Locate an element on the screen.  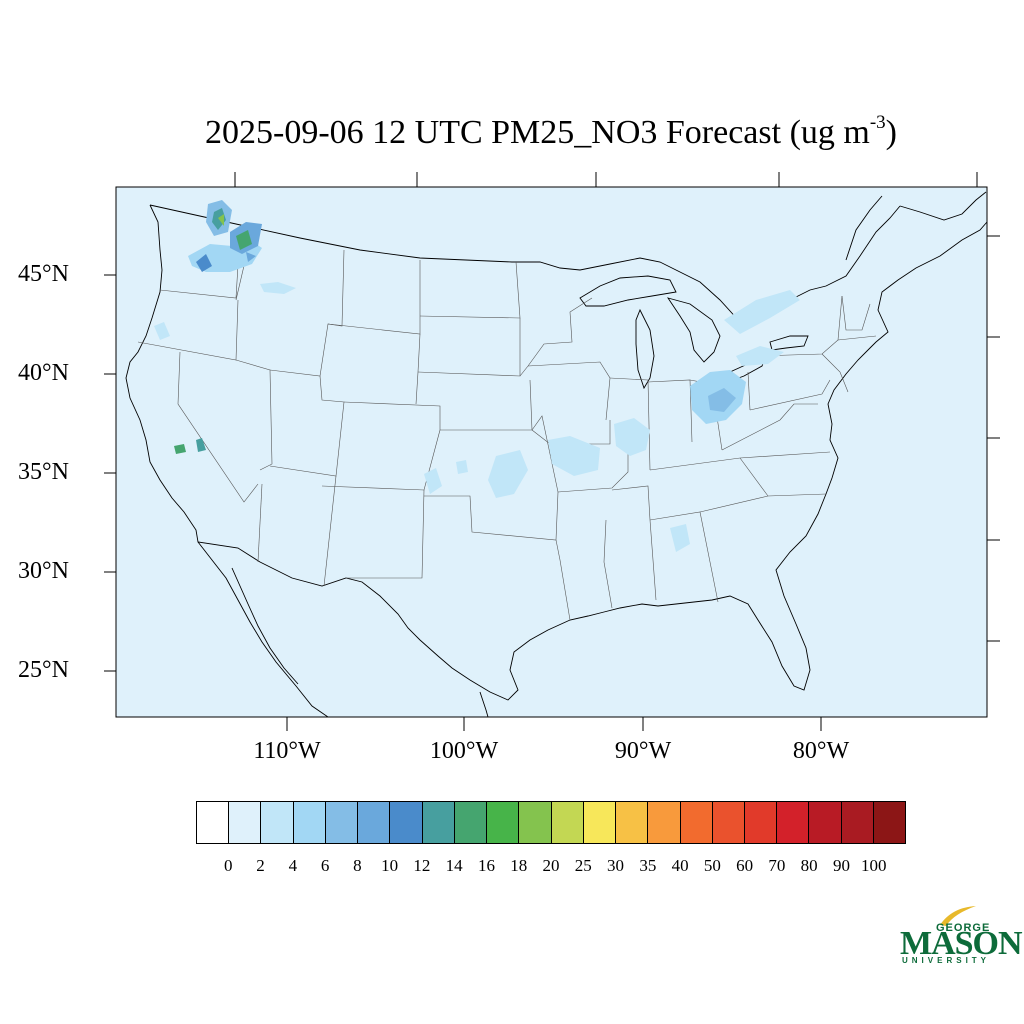
logo-university: UNIVERSITY is located at coordinates (946, 960).